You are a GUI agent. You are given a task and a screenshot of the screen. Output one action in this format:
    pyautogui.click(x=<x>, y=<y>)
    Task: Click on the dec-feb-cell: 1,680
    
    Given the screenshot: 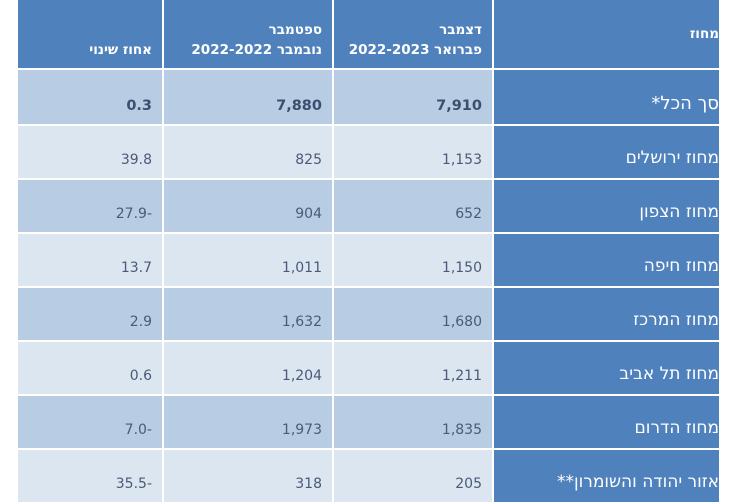 What is the action you would take?
    pyautogui.click(x=414, y=314)
    